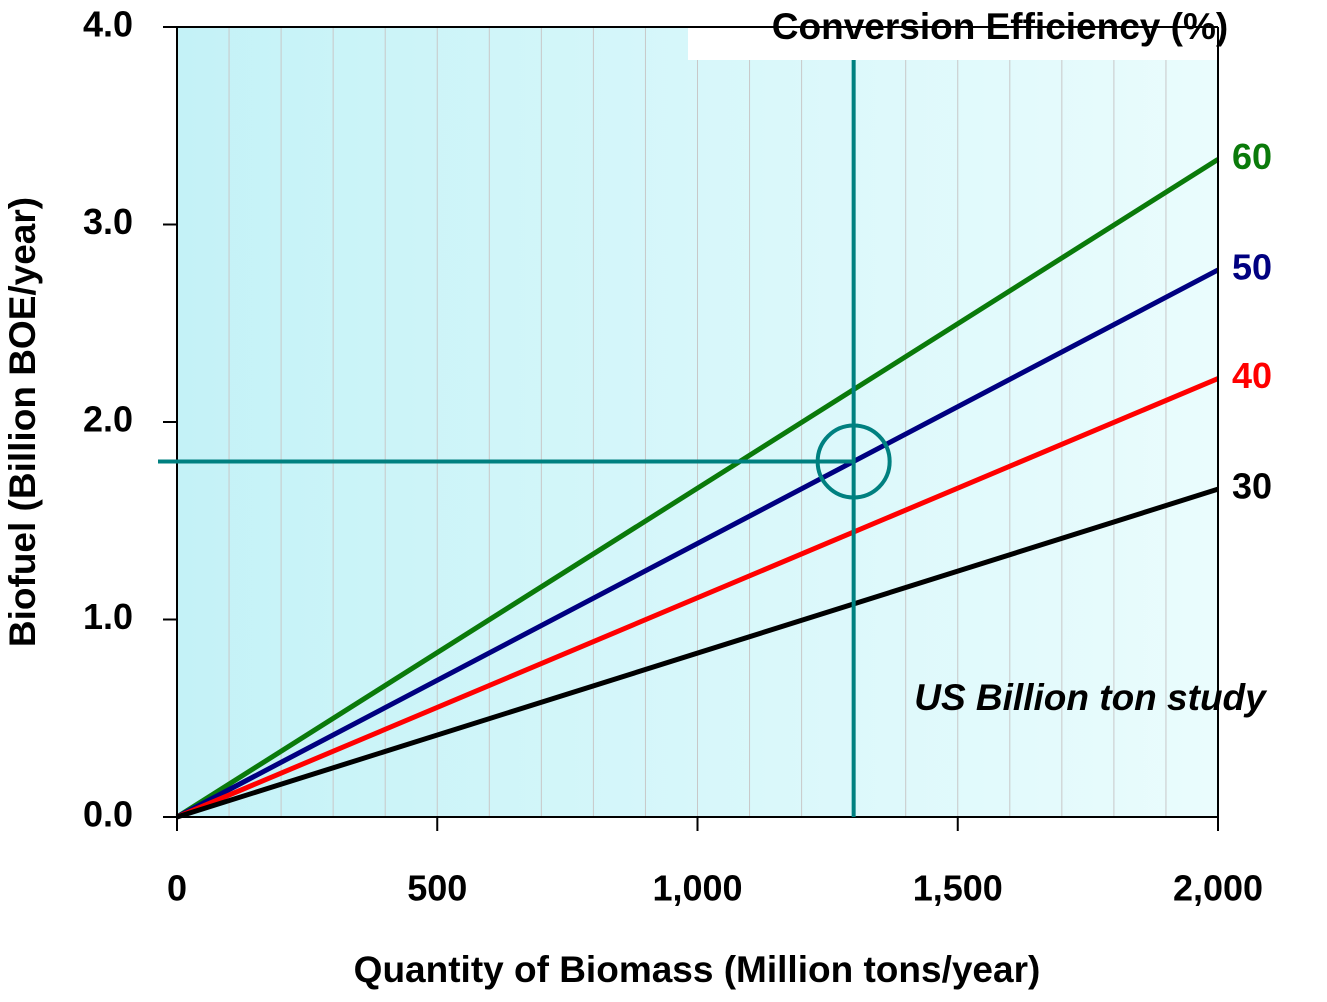 The height and width of the screenshot is (1002, 1327). I want to click on reference-circle, so click(853, 461).